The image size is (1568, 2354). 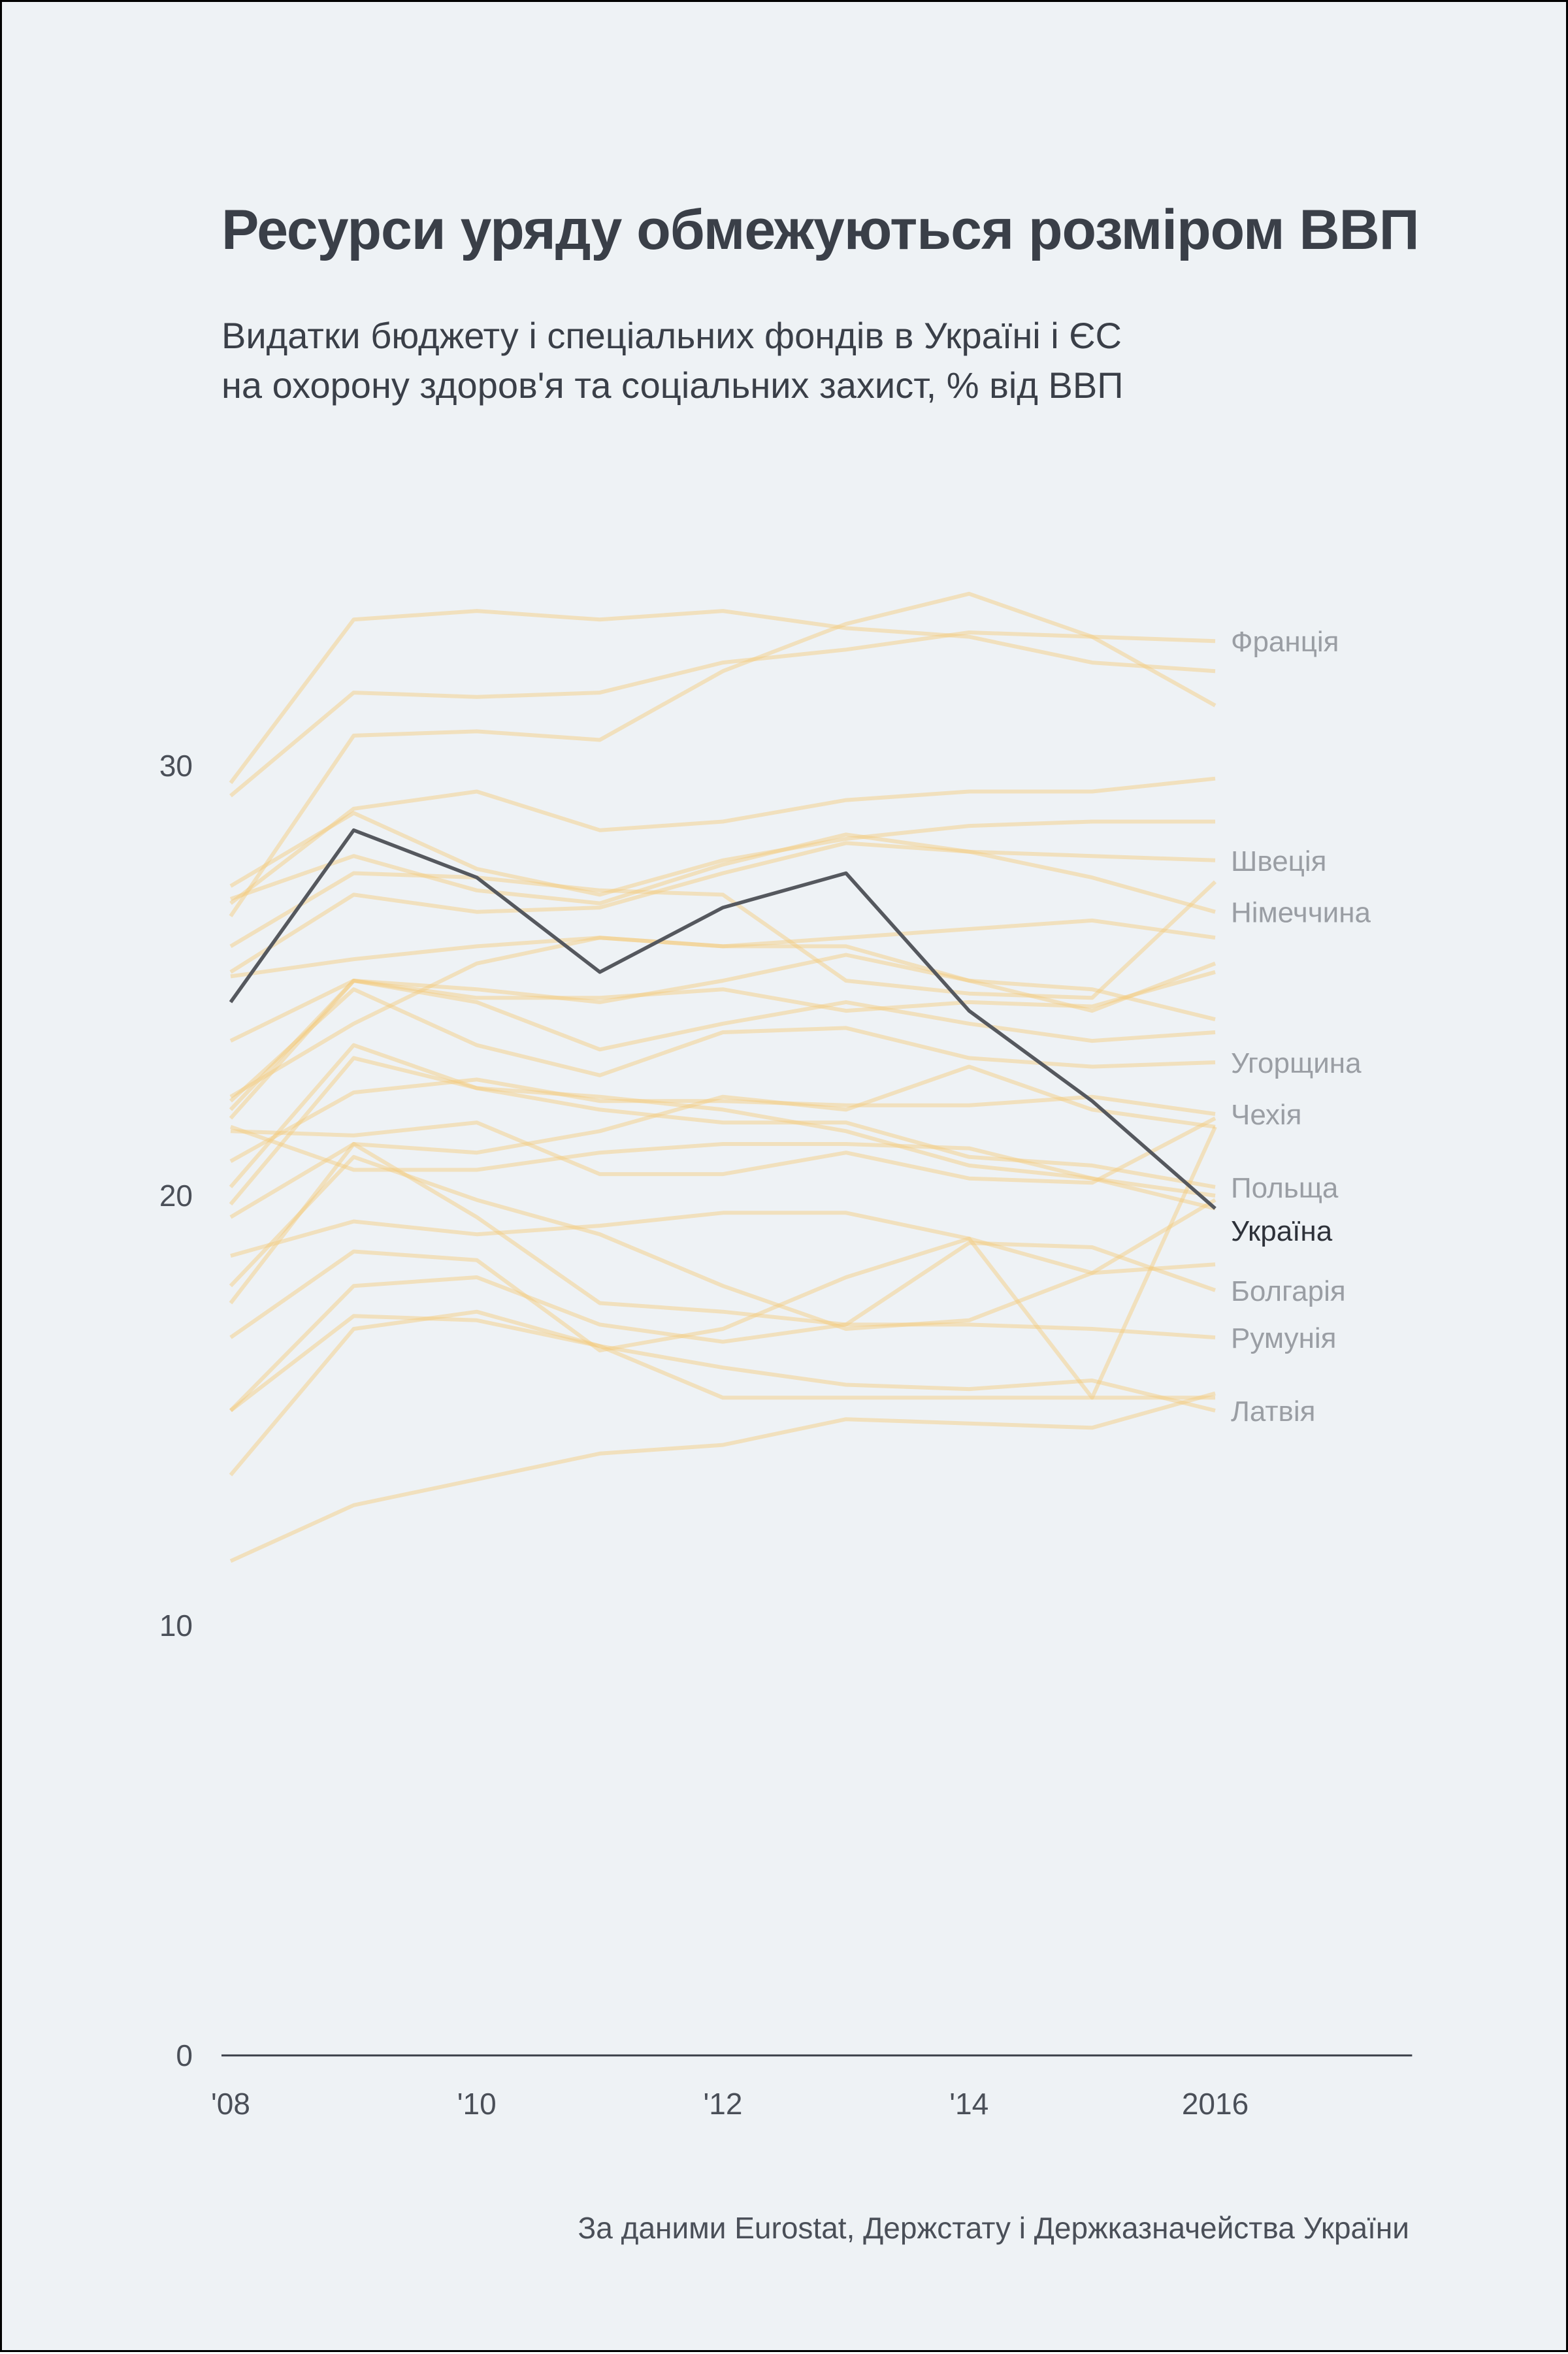 I want to click on x-tick-label: '12, so click(x=723, y=2104).